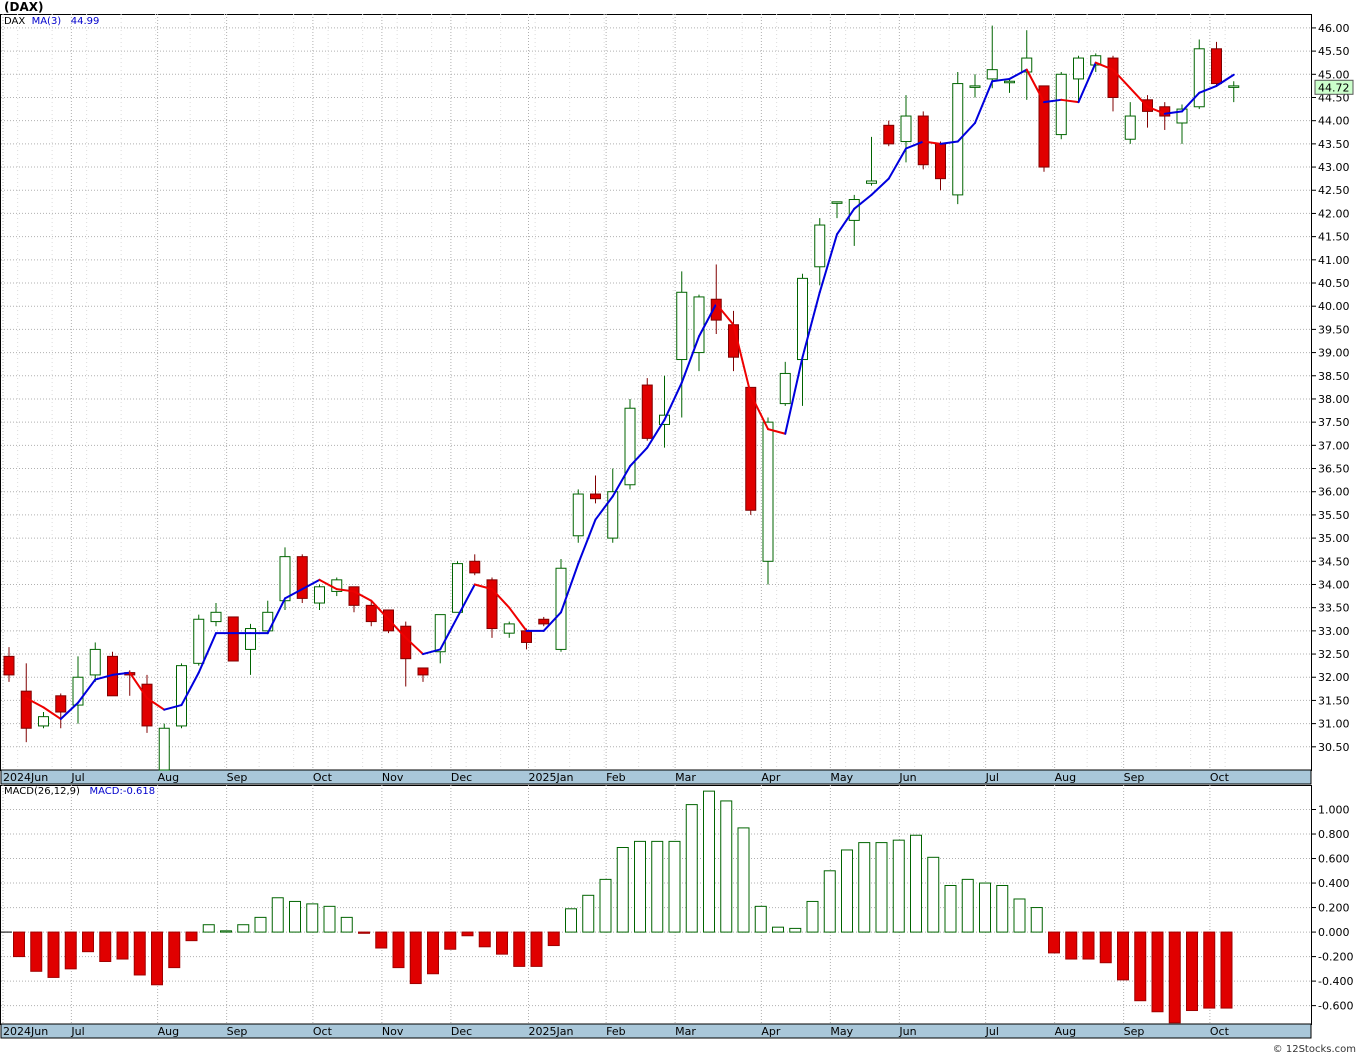 The width and height of the screenshot is (1360, 1056). Describe the element at coordinates (1334, 908) in the screenshot. I see `macd-tick-label: 0.200` at that location.